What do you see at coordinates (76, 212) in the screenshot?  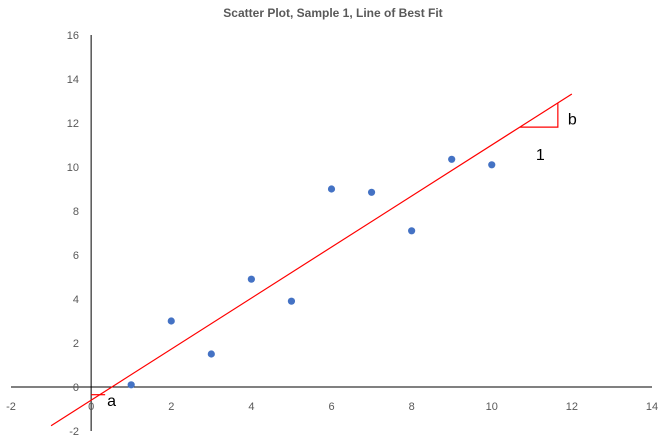 I see `y-tick-label: 8` at bounding box center [76, 212].